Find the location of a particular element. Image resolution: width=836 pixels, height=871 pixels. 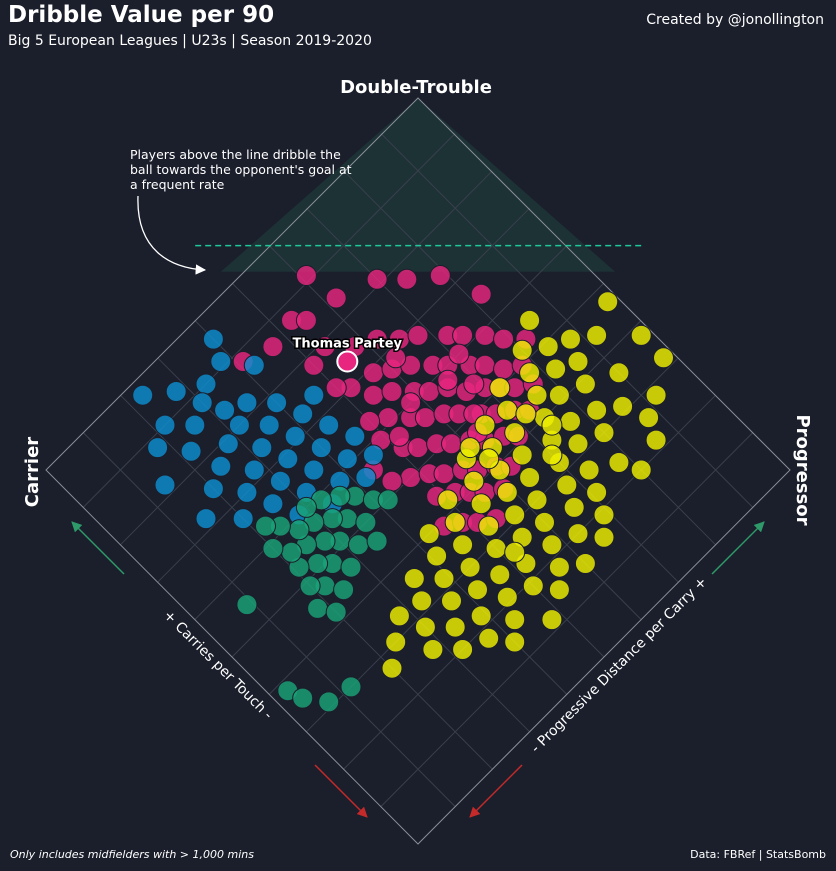

y-axis-red-arrow is located at coordinates (496, 791).